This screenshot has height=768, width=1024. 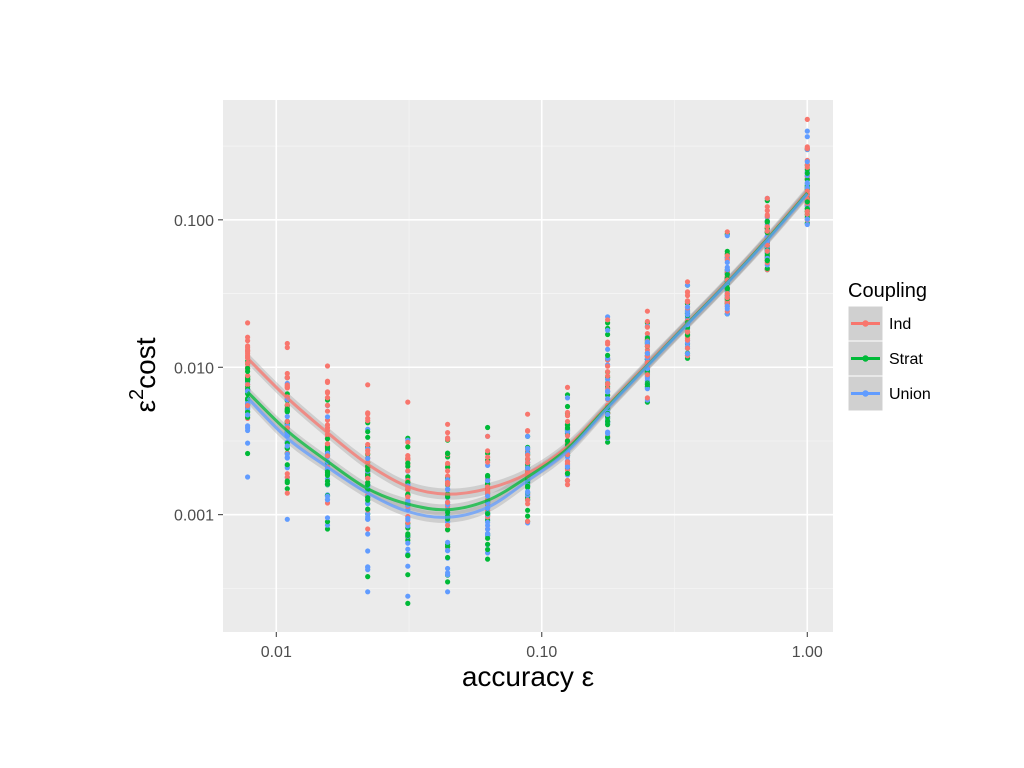 I want to click on legend-title: Coupling, so click(x=887, y=291).